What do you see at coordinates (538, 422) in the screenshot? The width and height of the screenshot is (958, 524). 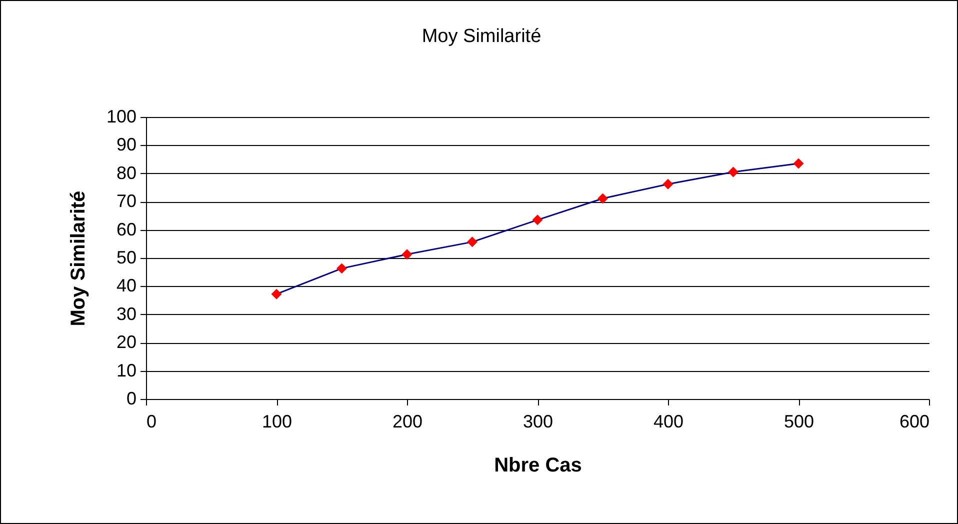 I see `x-tick-label: 300` at bounding box center [538, 422].